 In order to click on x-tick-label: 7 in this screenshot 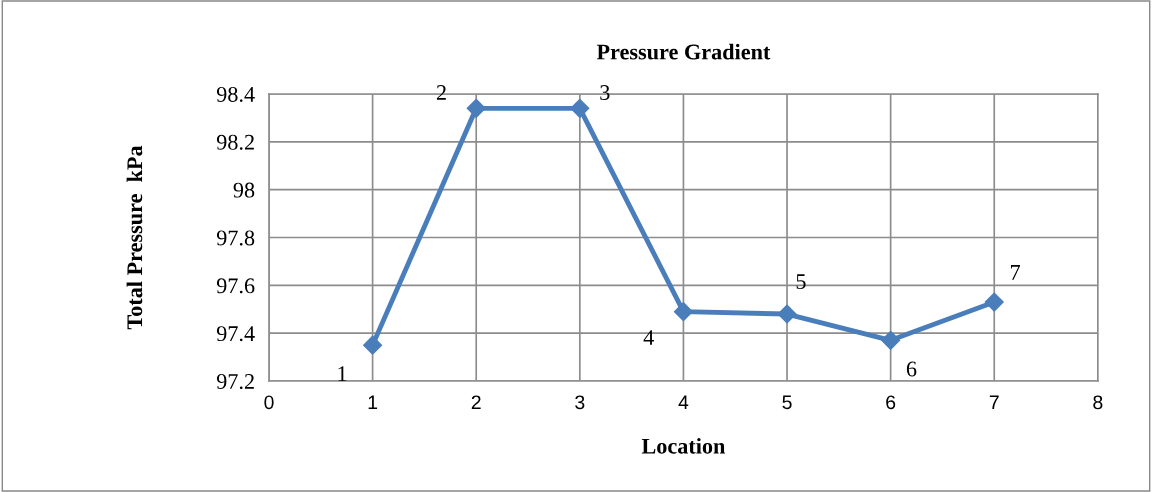, I will do `click(994, 402)`.